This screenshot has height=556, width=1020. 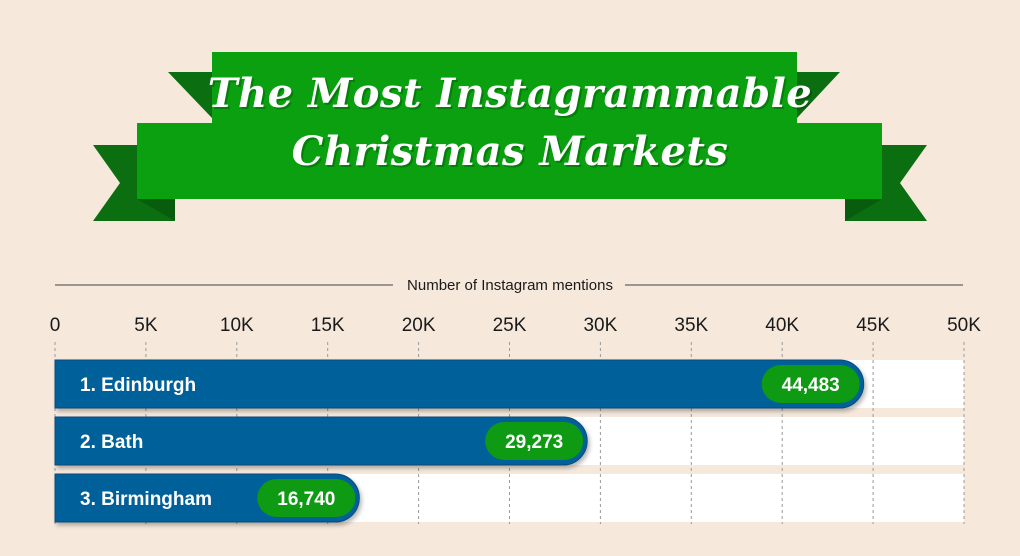 What do you see at coordinates (510, 285) in the screenshot?
I see `x-axis-title: Number of Instagram mentions` at bounding box center [510, 285].